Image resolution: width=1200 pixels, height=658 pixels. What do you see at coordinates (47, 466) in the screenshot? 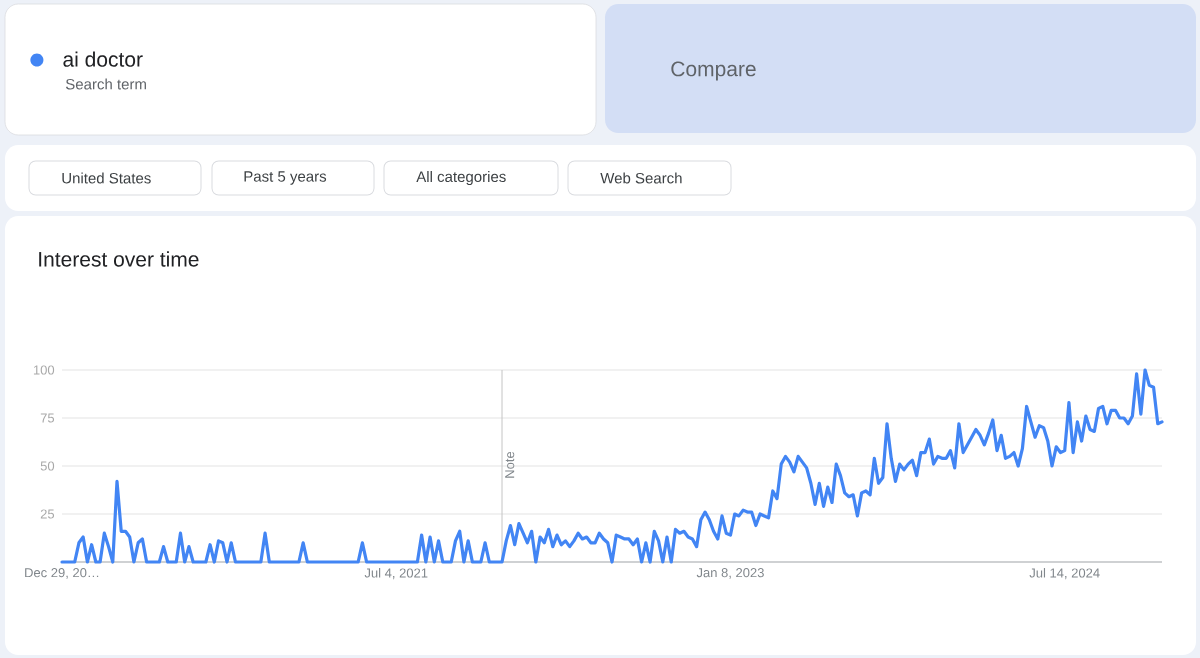
I see `y-tick-label: 50` at bounding box center [47, 466].